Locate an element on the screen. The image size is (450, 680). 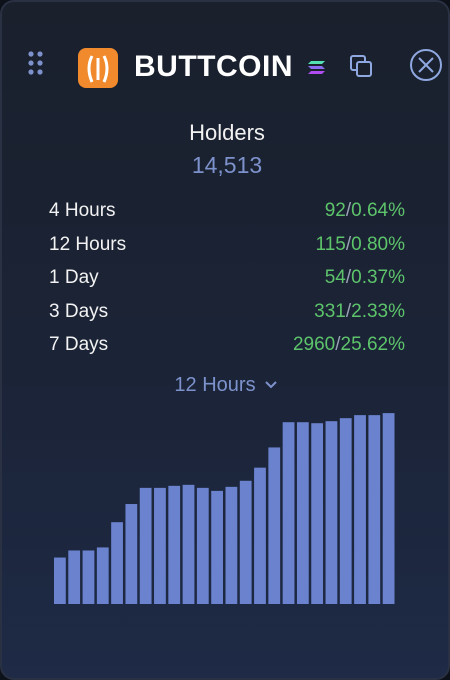
percent: 25.62% is located at coordinates (372, 344).